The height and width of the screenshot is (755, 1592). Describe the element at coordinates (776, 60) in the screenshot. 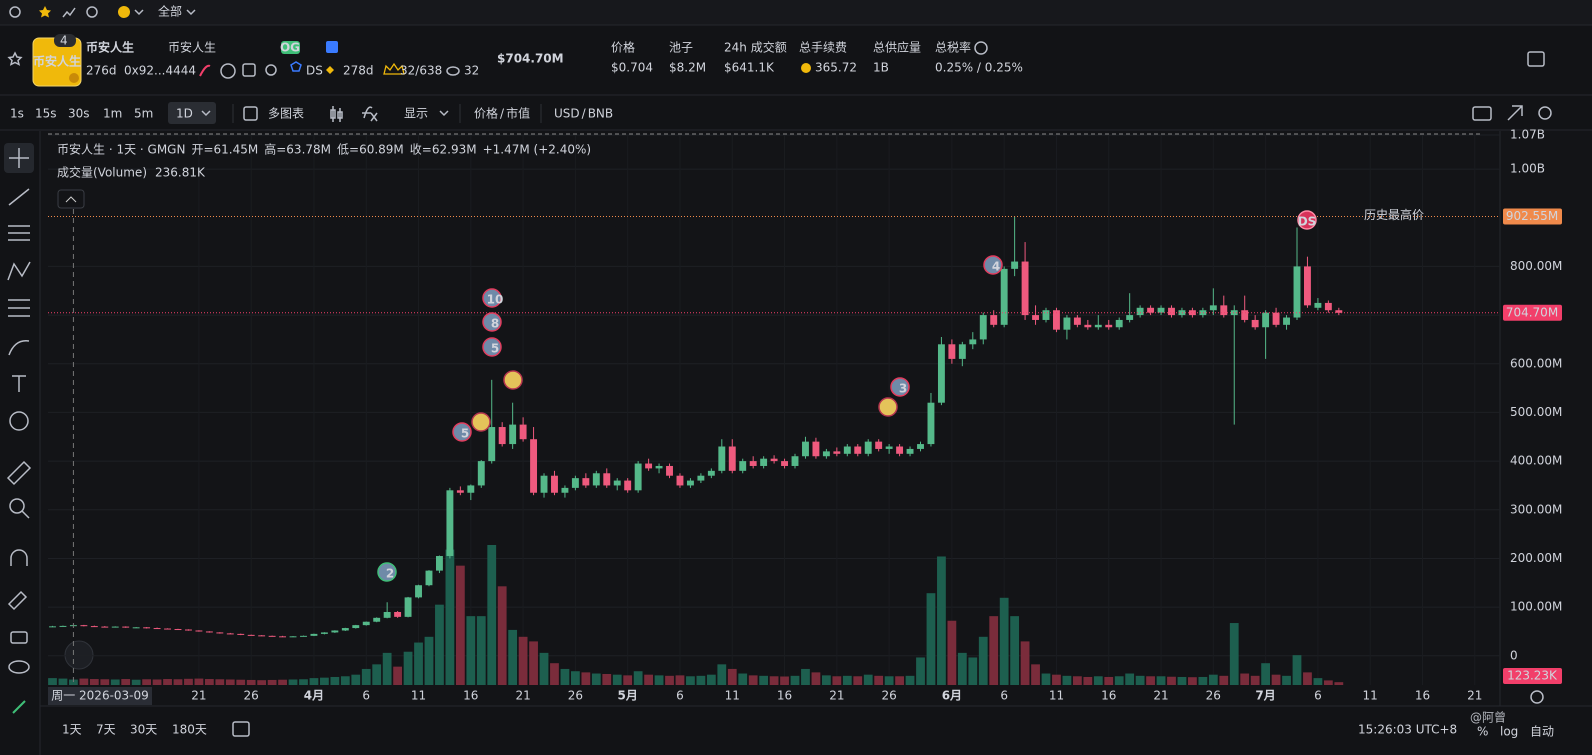

I see `header-icons` at that location.